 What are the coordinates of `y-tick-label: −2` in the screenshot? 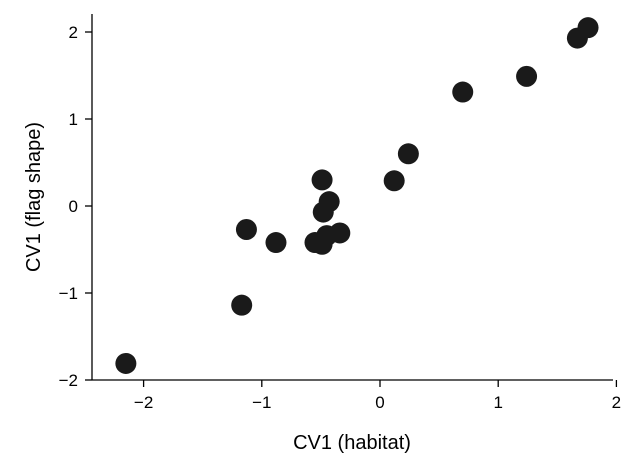 It's located at (68, 380).